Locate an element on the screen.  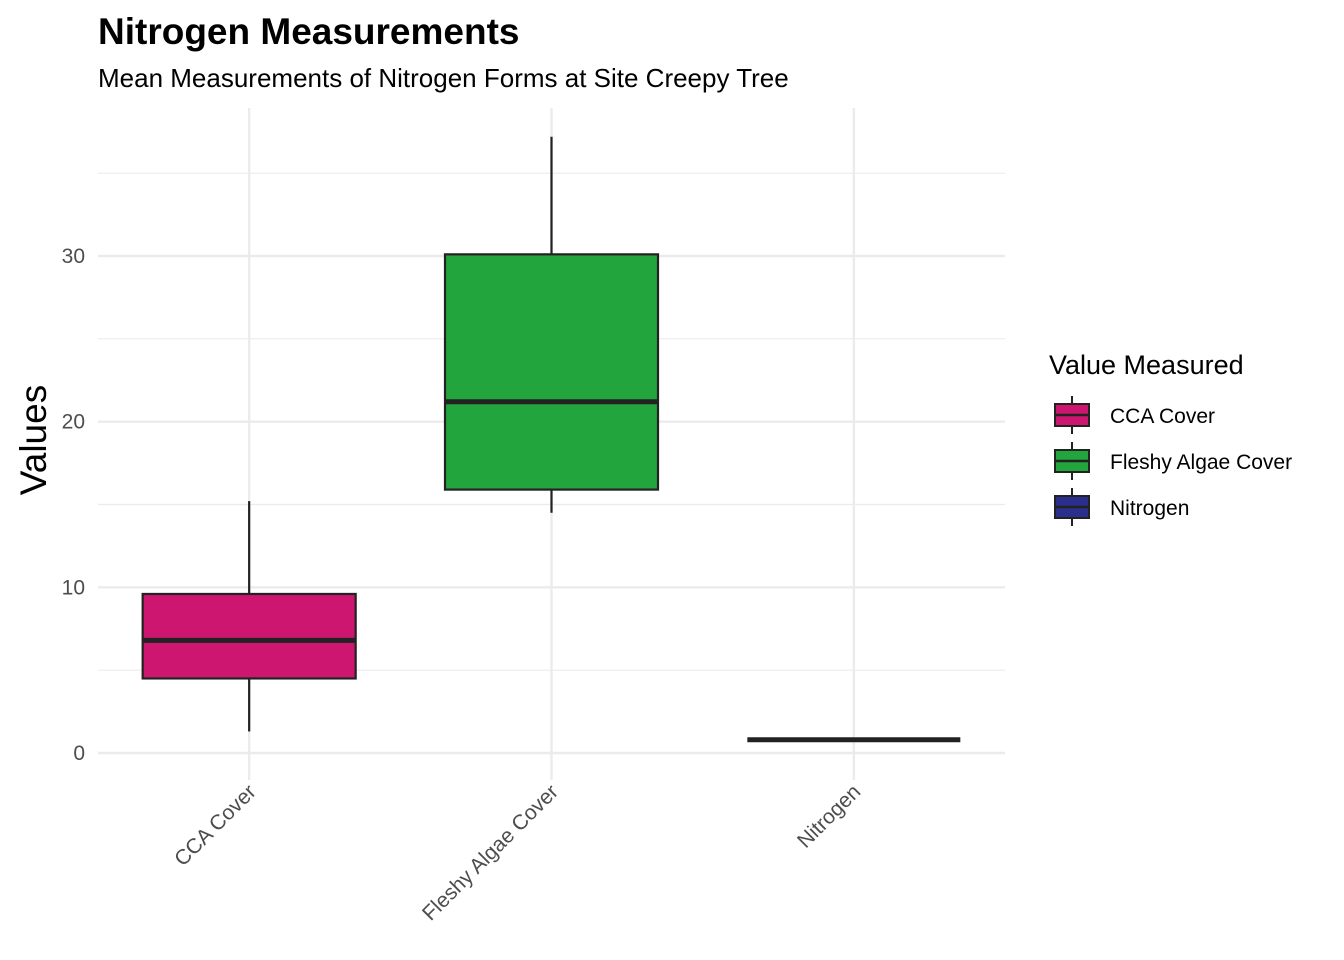
y-tick-label: 30 is located at coordinates (73, 256).